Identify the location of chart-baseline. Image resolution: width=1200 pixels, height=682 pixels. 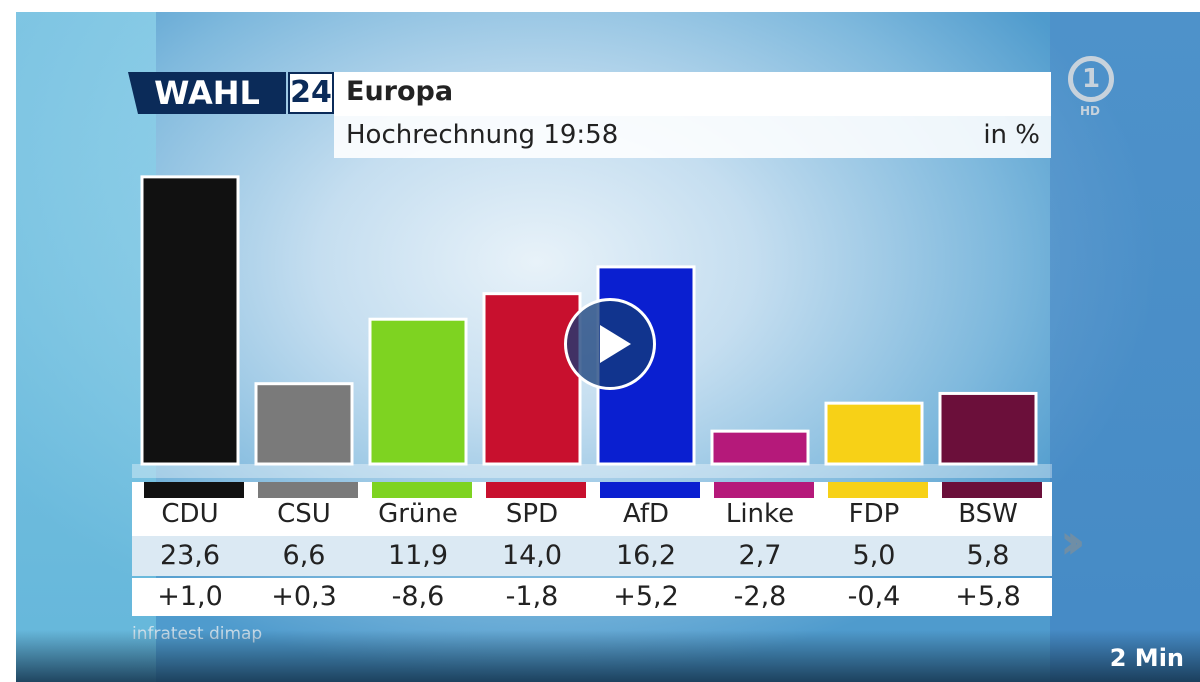
(592, 471).